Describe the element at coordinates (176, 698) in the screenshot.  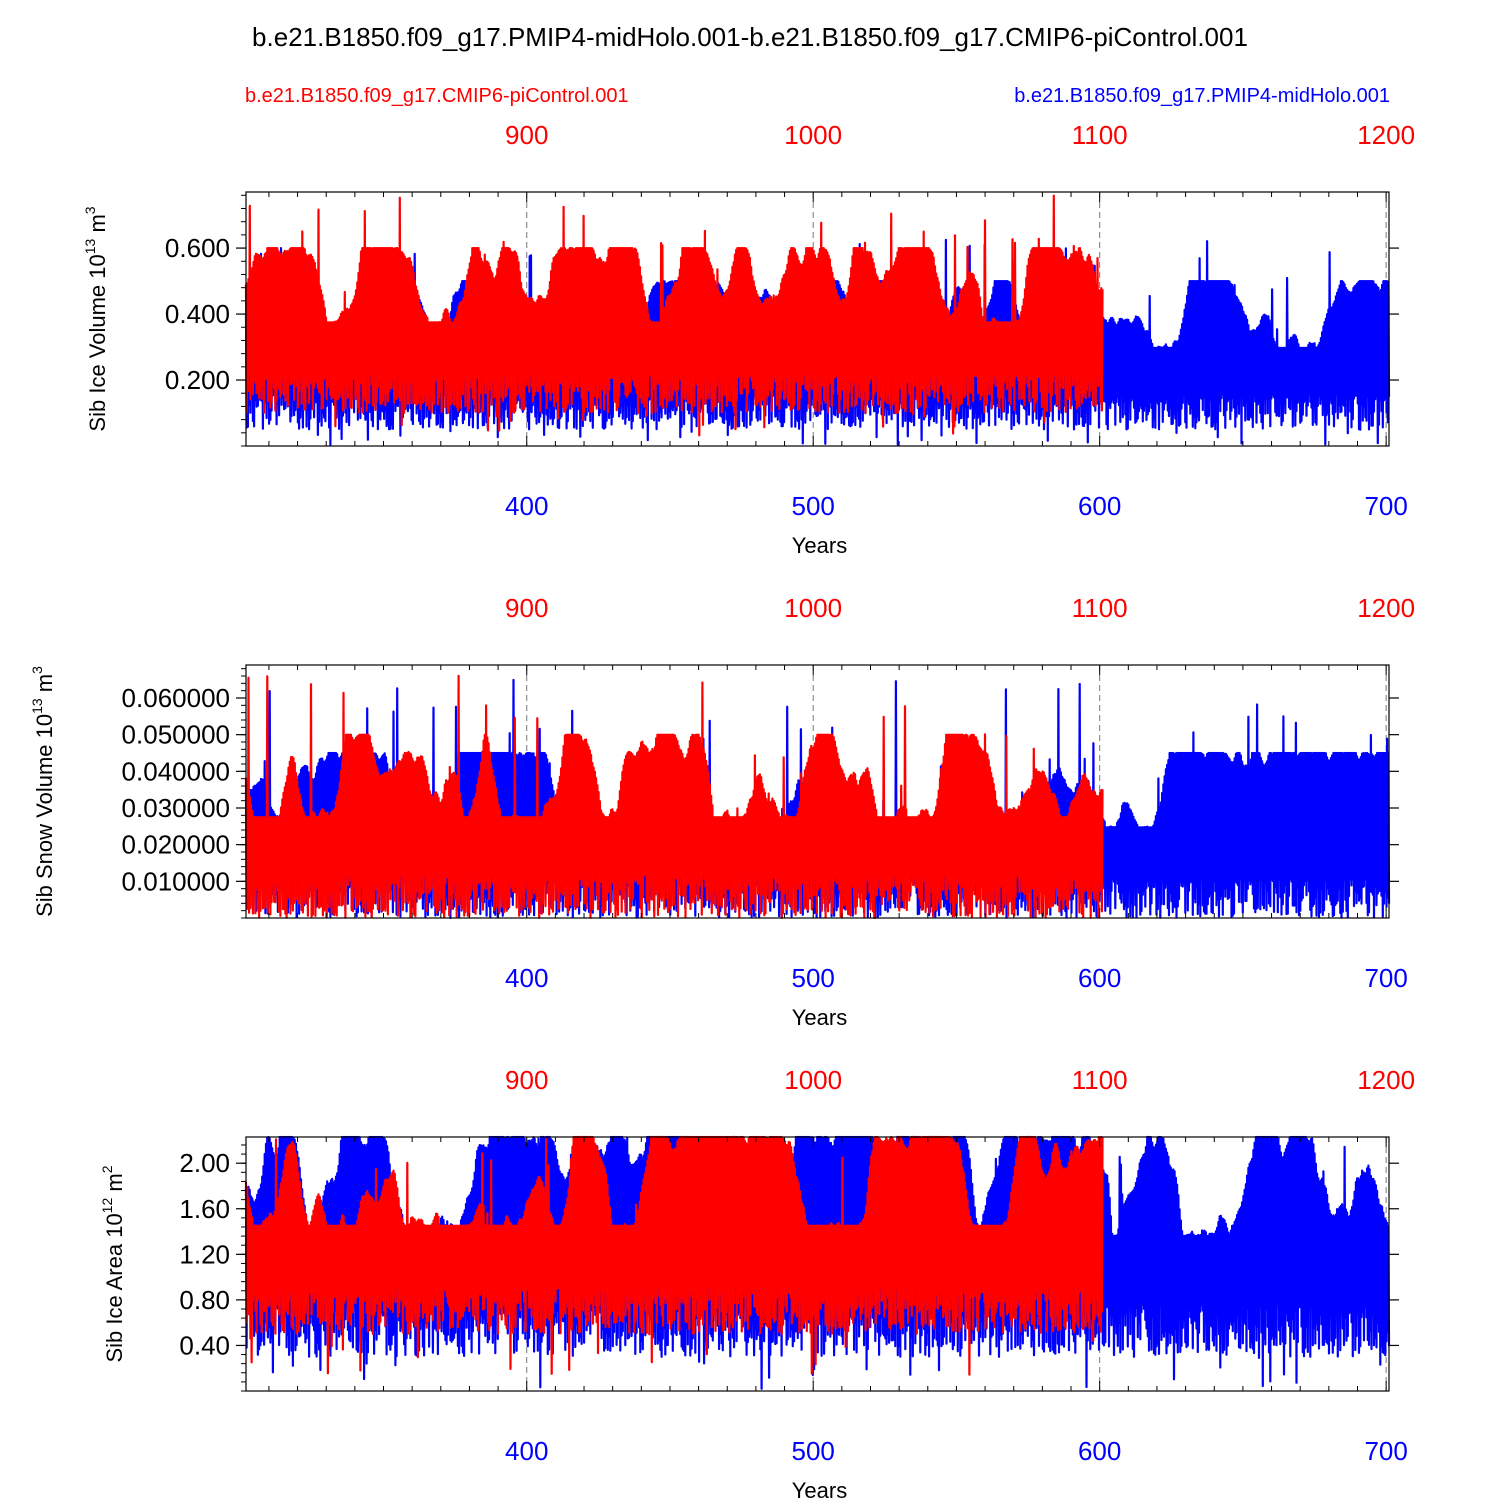
I see `y-tick-label: 0.060000` at that location.